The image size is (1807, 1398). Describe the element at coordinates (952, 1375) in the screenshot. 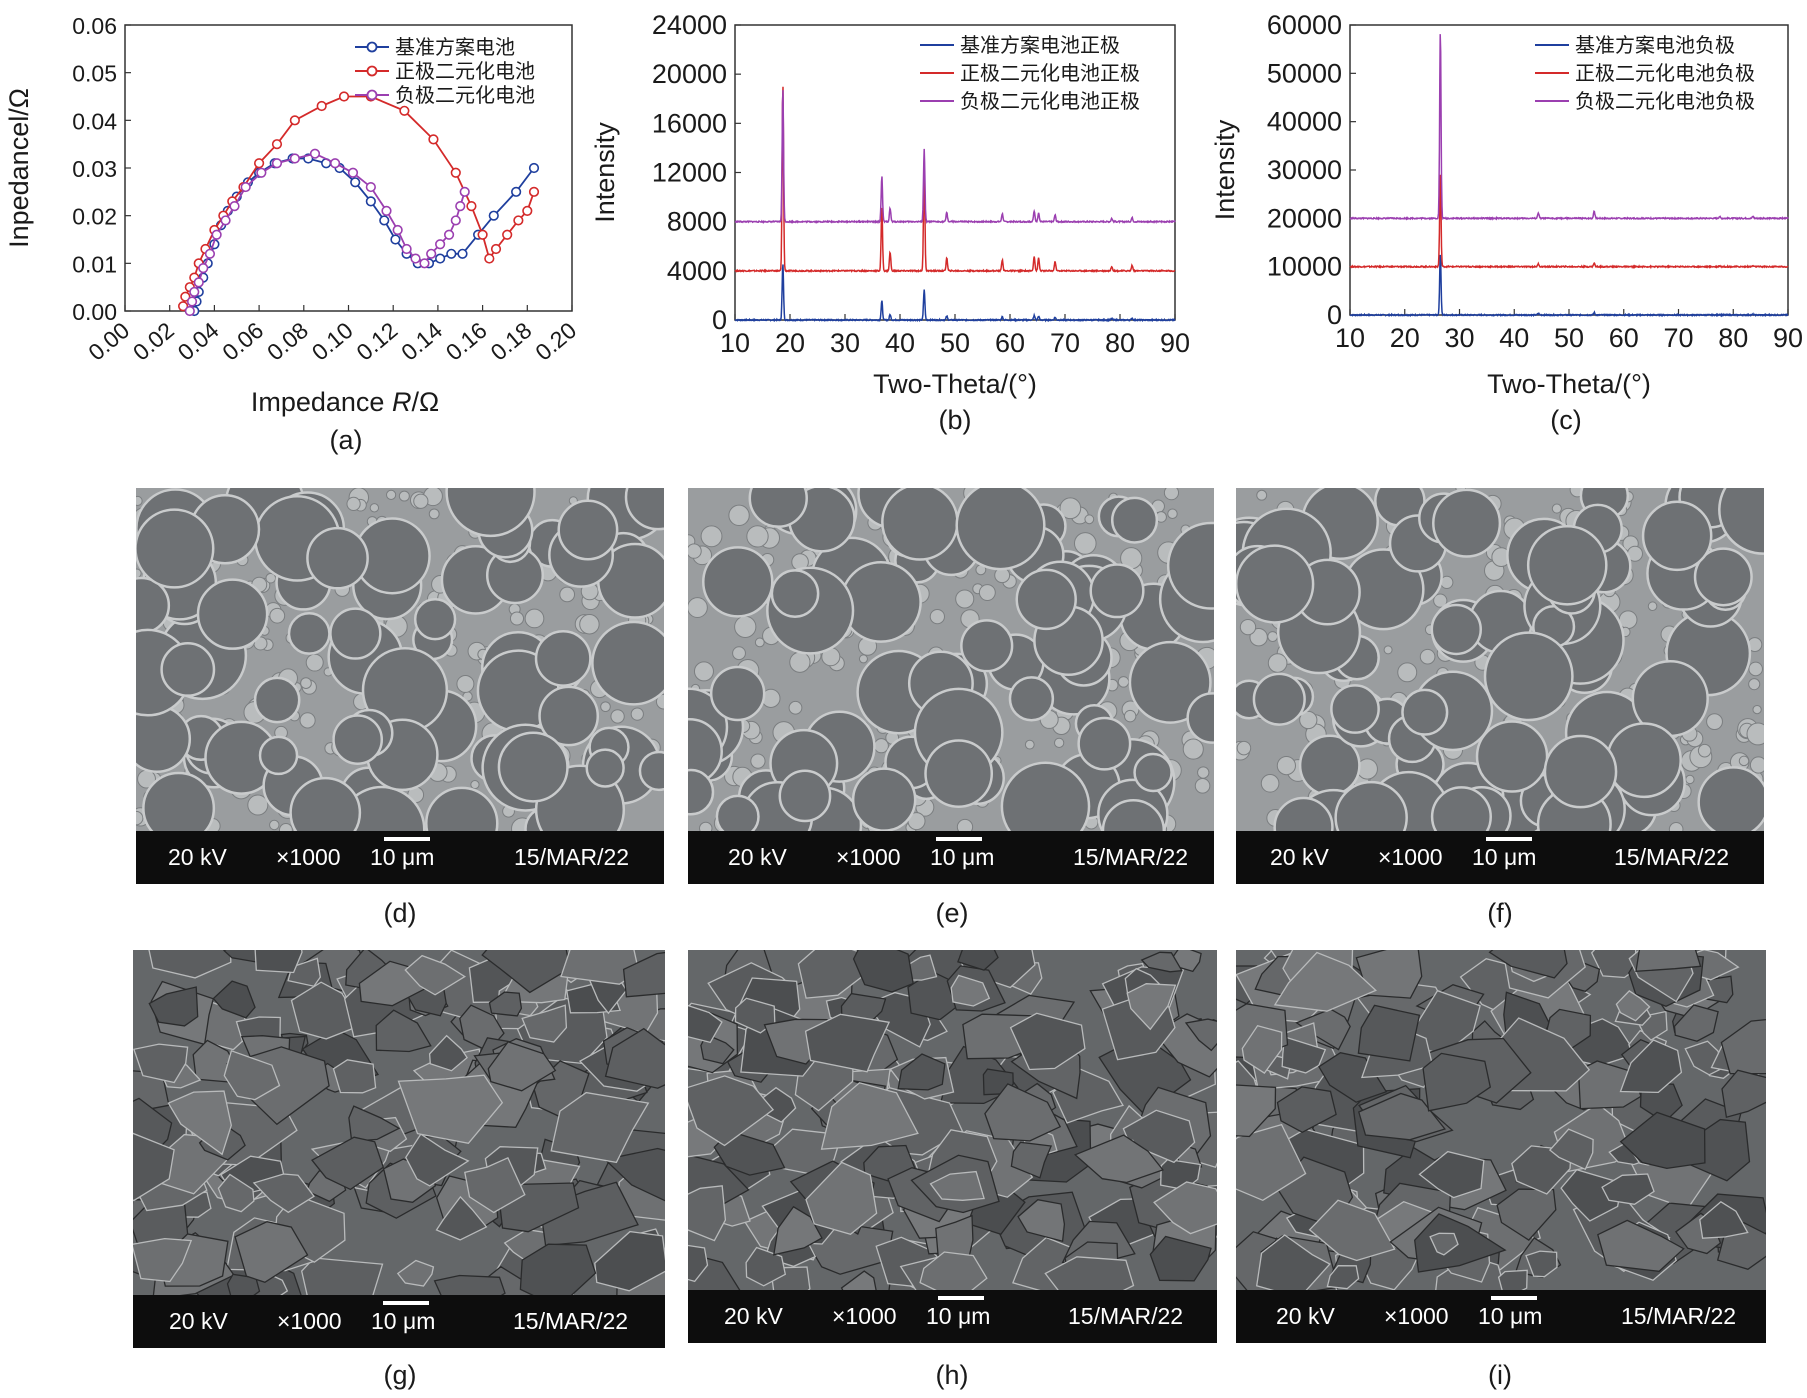

I see `panel-label-h: (h)` at that location.